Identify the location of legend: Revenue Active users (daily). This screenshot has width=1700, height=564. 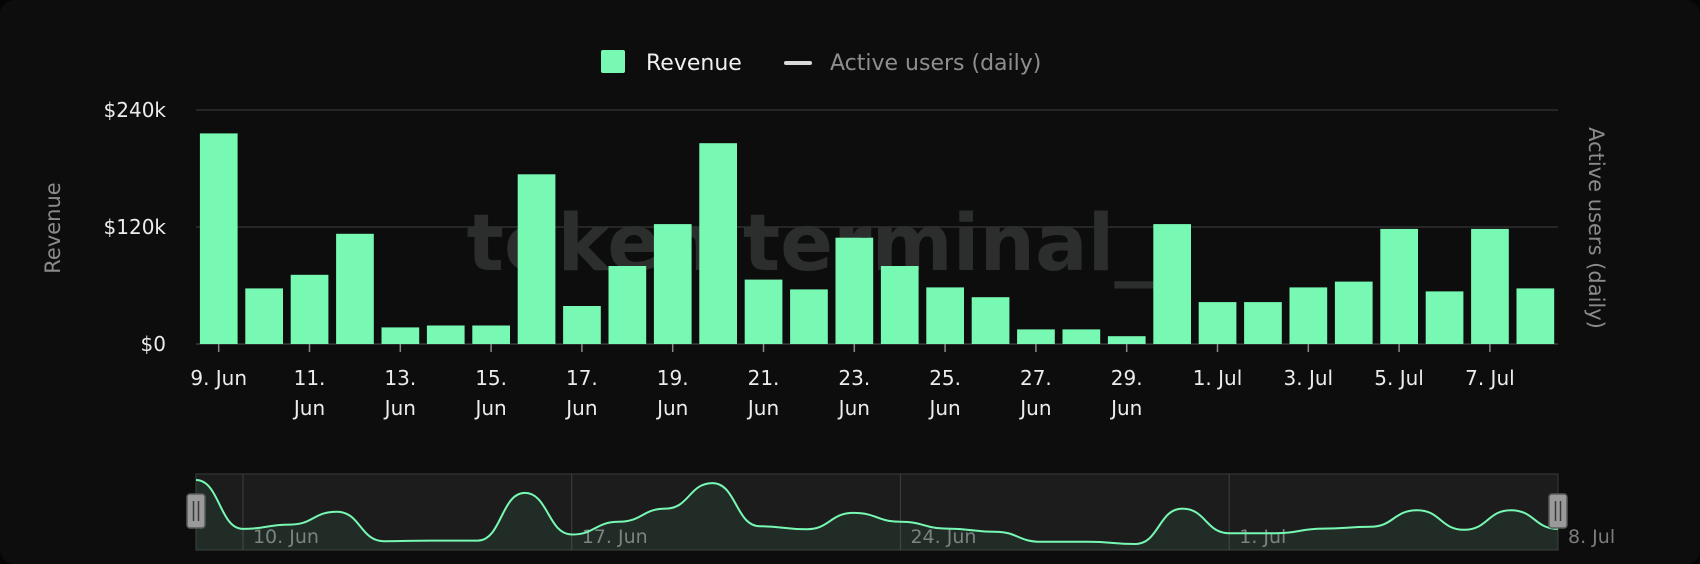
(821, 63).